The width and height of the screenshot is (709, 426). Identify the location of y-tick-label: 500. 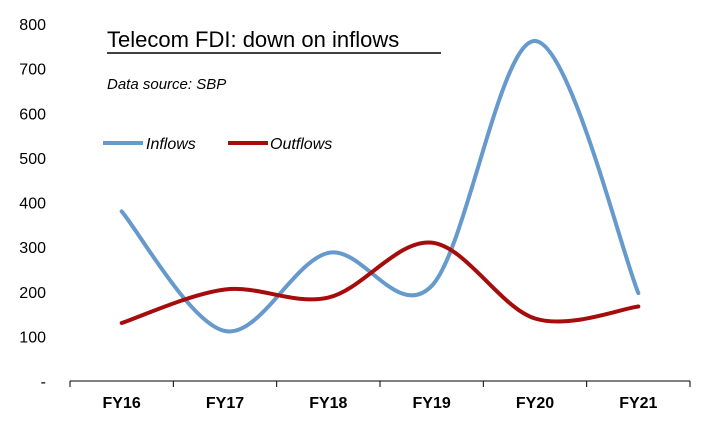
(32, 159).